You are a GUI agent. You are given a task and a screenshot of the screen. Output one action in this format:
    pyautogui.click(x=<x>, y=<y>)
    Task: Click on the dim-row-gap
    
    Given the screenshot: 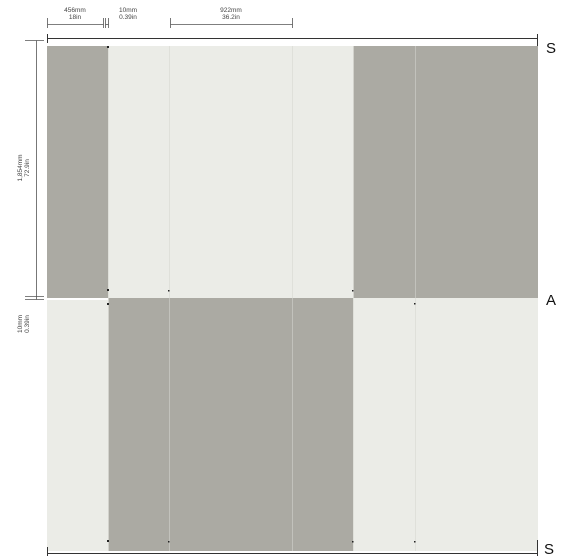 What is the action you would take?
    pyautogui.click(x=34, y=298)
    